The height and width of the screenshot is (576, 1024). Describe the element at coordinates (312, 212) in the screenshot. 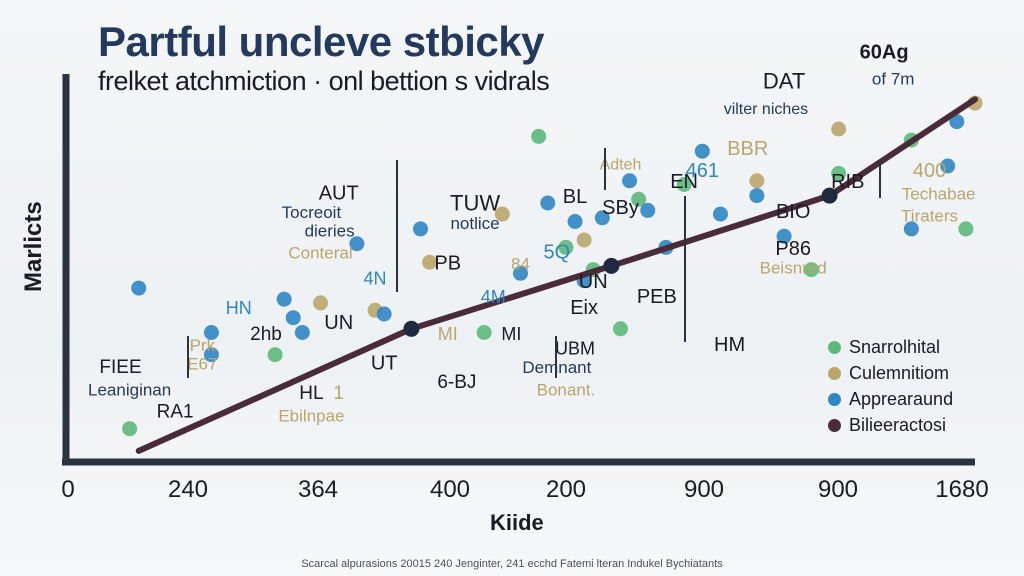

I see `annotation-label: Tocreoit` at that location.